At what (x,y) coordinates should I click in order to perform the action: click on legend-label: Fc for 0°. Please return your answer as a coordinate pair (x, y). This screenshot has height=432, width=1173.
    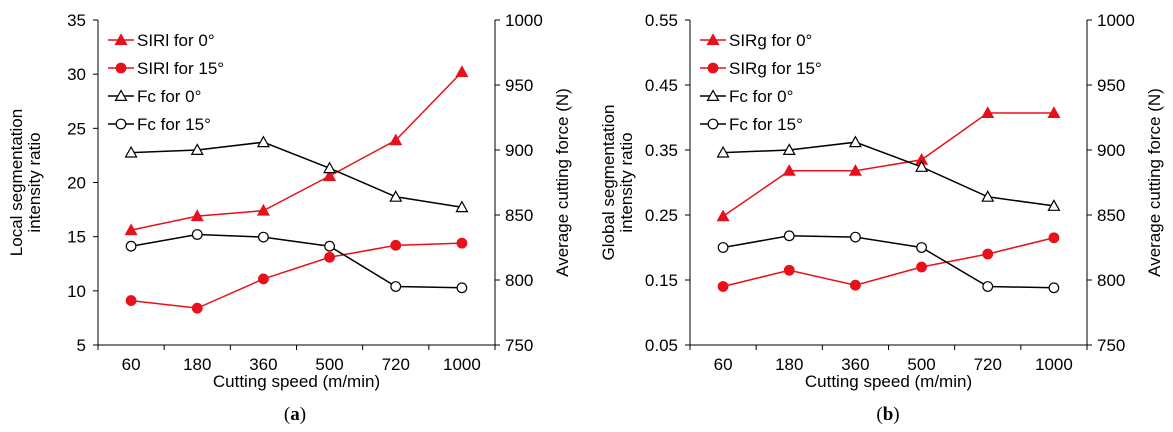
    Looking at the image, I should click on (761, 96).